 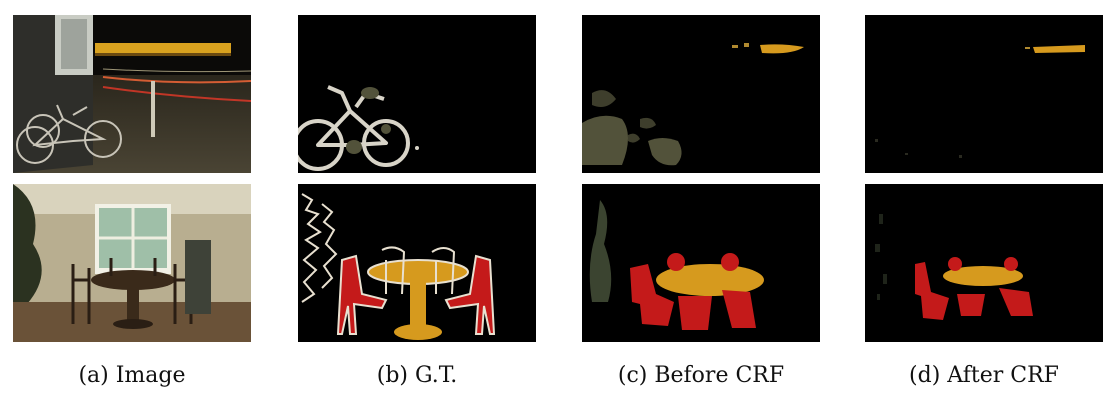 What do you see at coordinates (132, 94) in the screenshot?
I see `street-photo` at bounding box center [132, 94].